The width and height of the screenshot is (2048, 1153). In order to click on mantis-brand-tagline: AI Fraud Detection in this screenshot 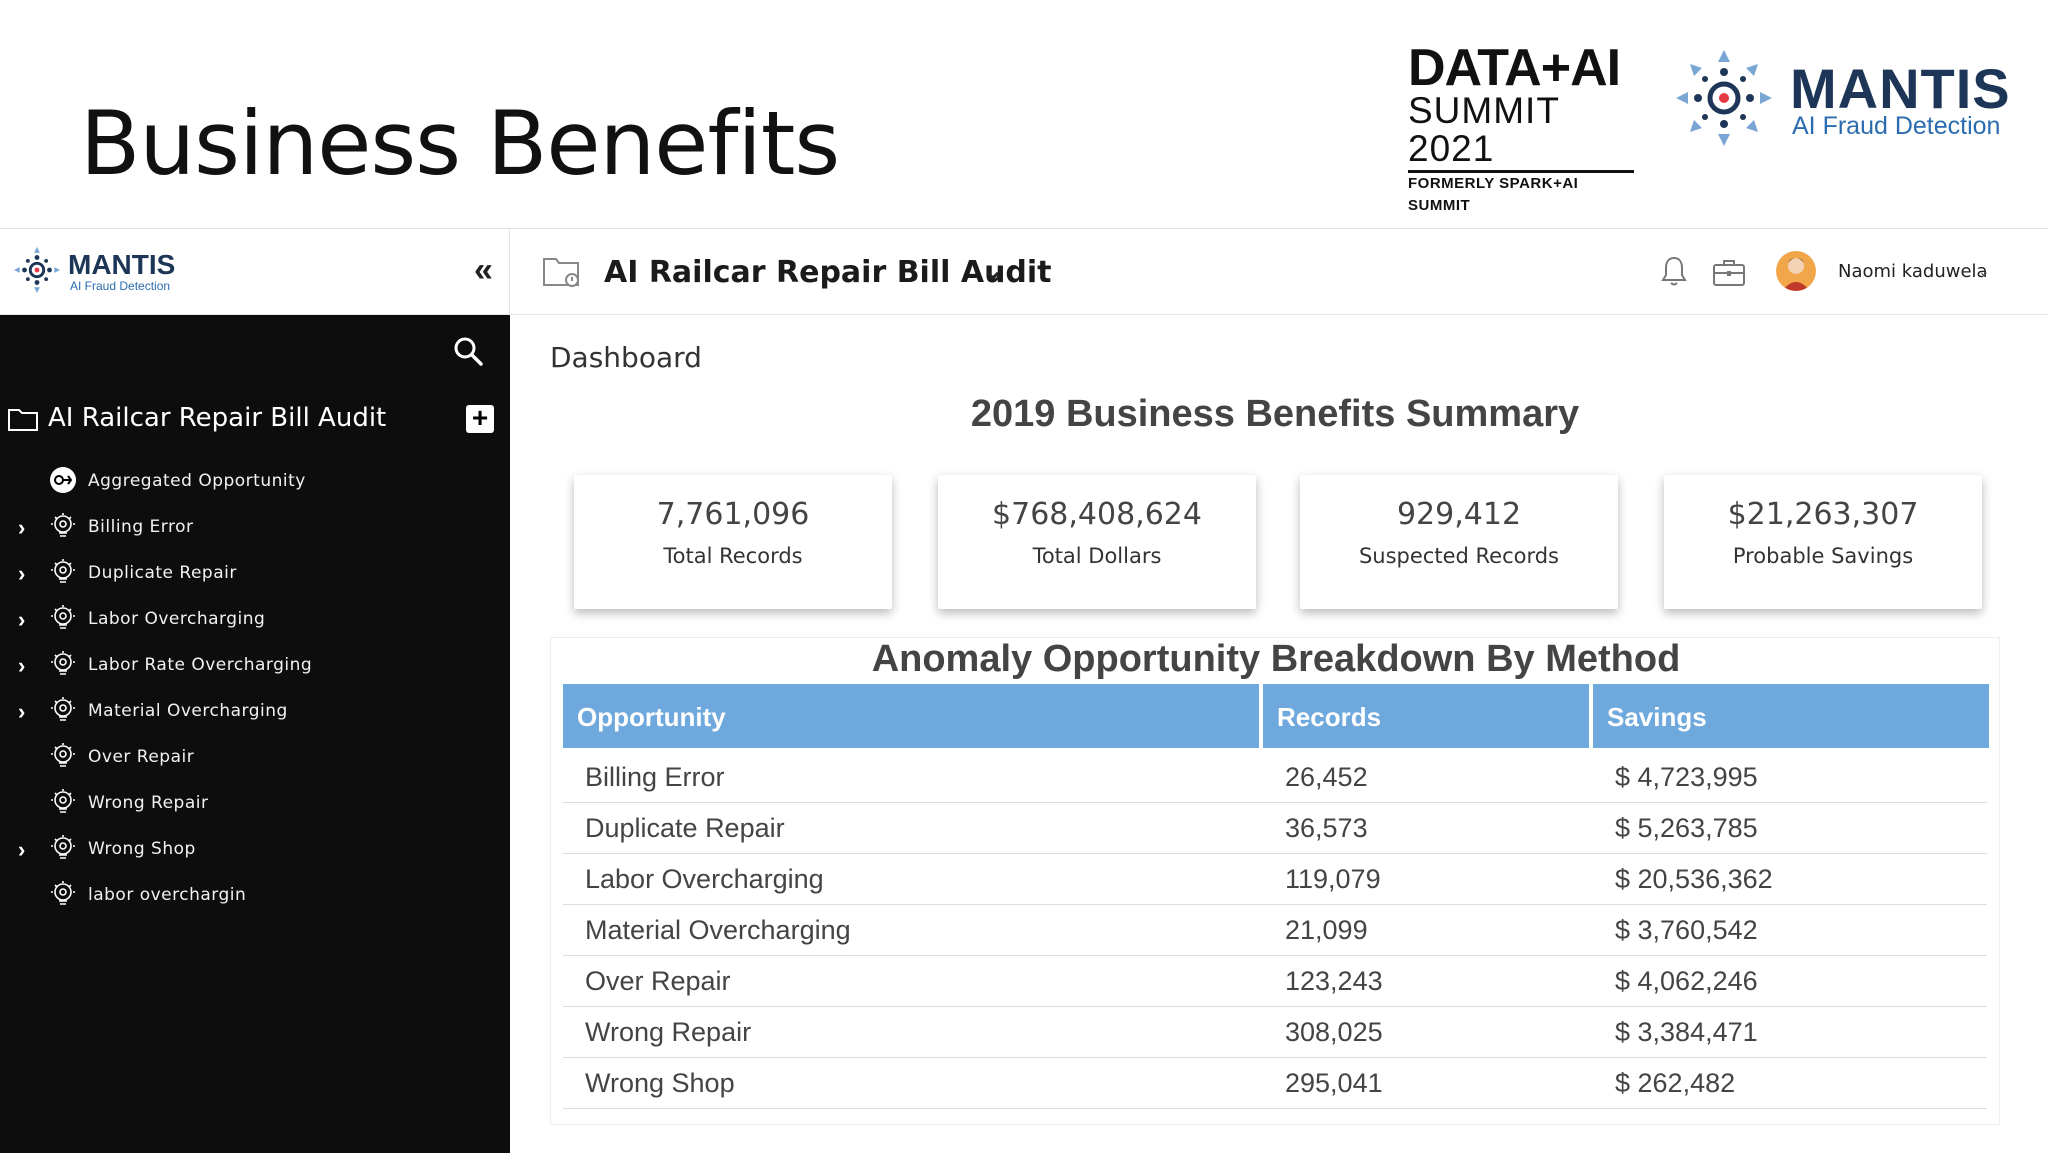, I will do `click(1896, 126)`.